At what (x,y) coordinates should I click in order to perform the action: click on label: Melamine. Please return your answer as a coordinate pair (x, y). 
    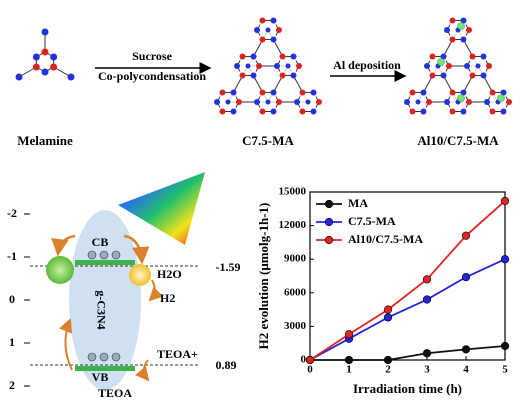
    Looking at the image, I should click on (45, 140).